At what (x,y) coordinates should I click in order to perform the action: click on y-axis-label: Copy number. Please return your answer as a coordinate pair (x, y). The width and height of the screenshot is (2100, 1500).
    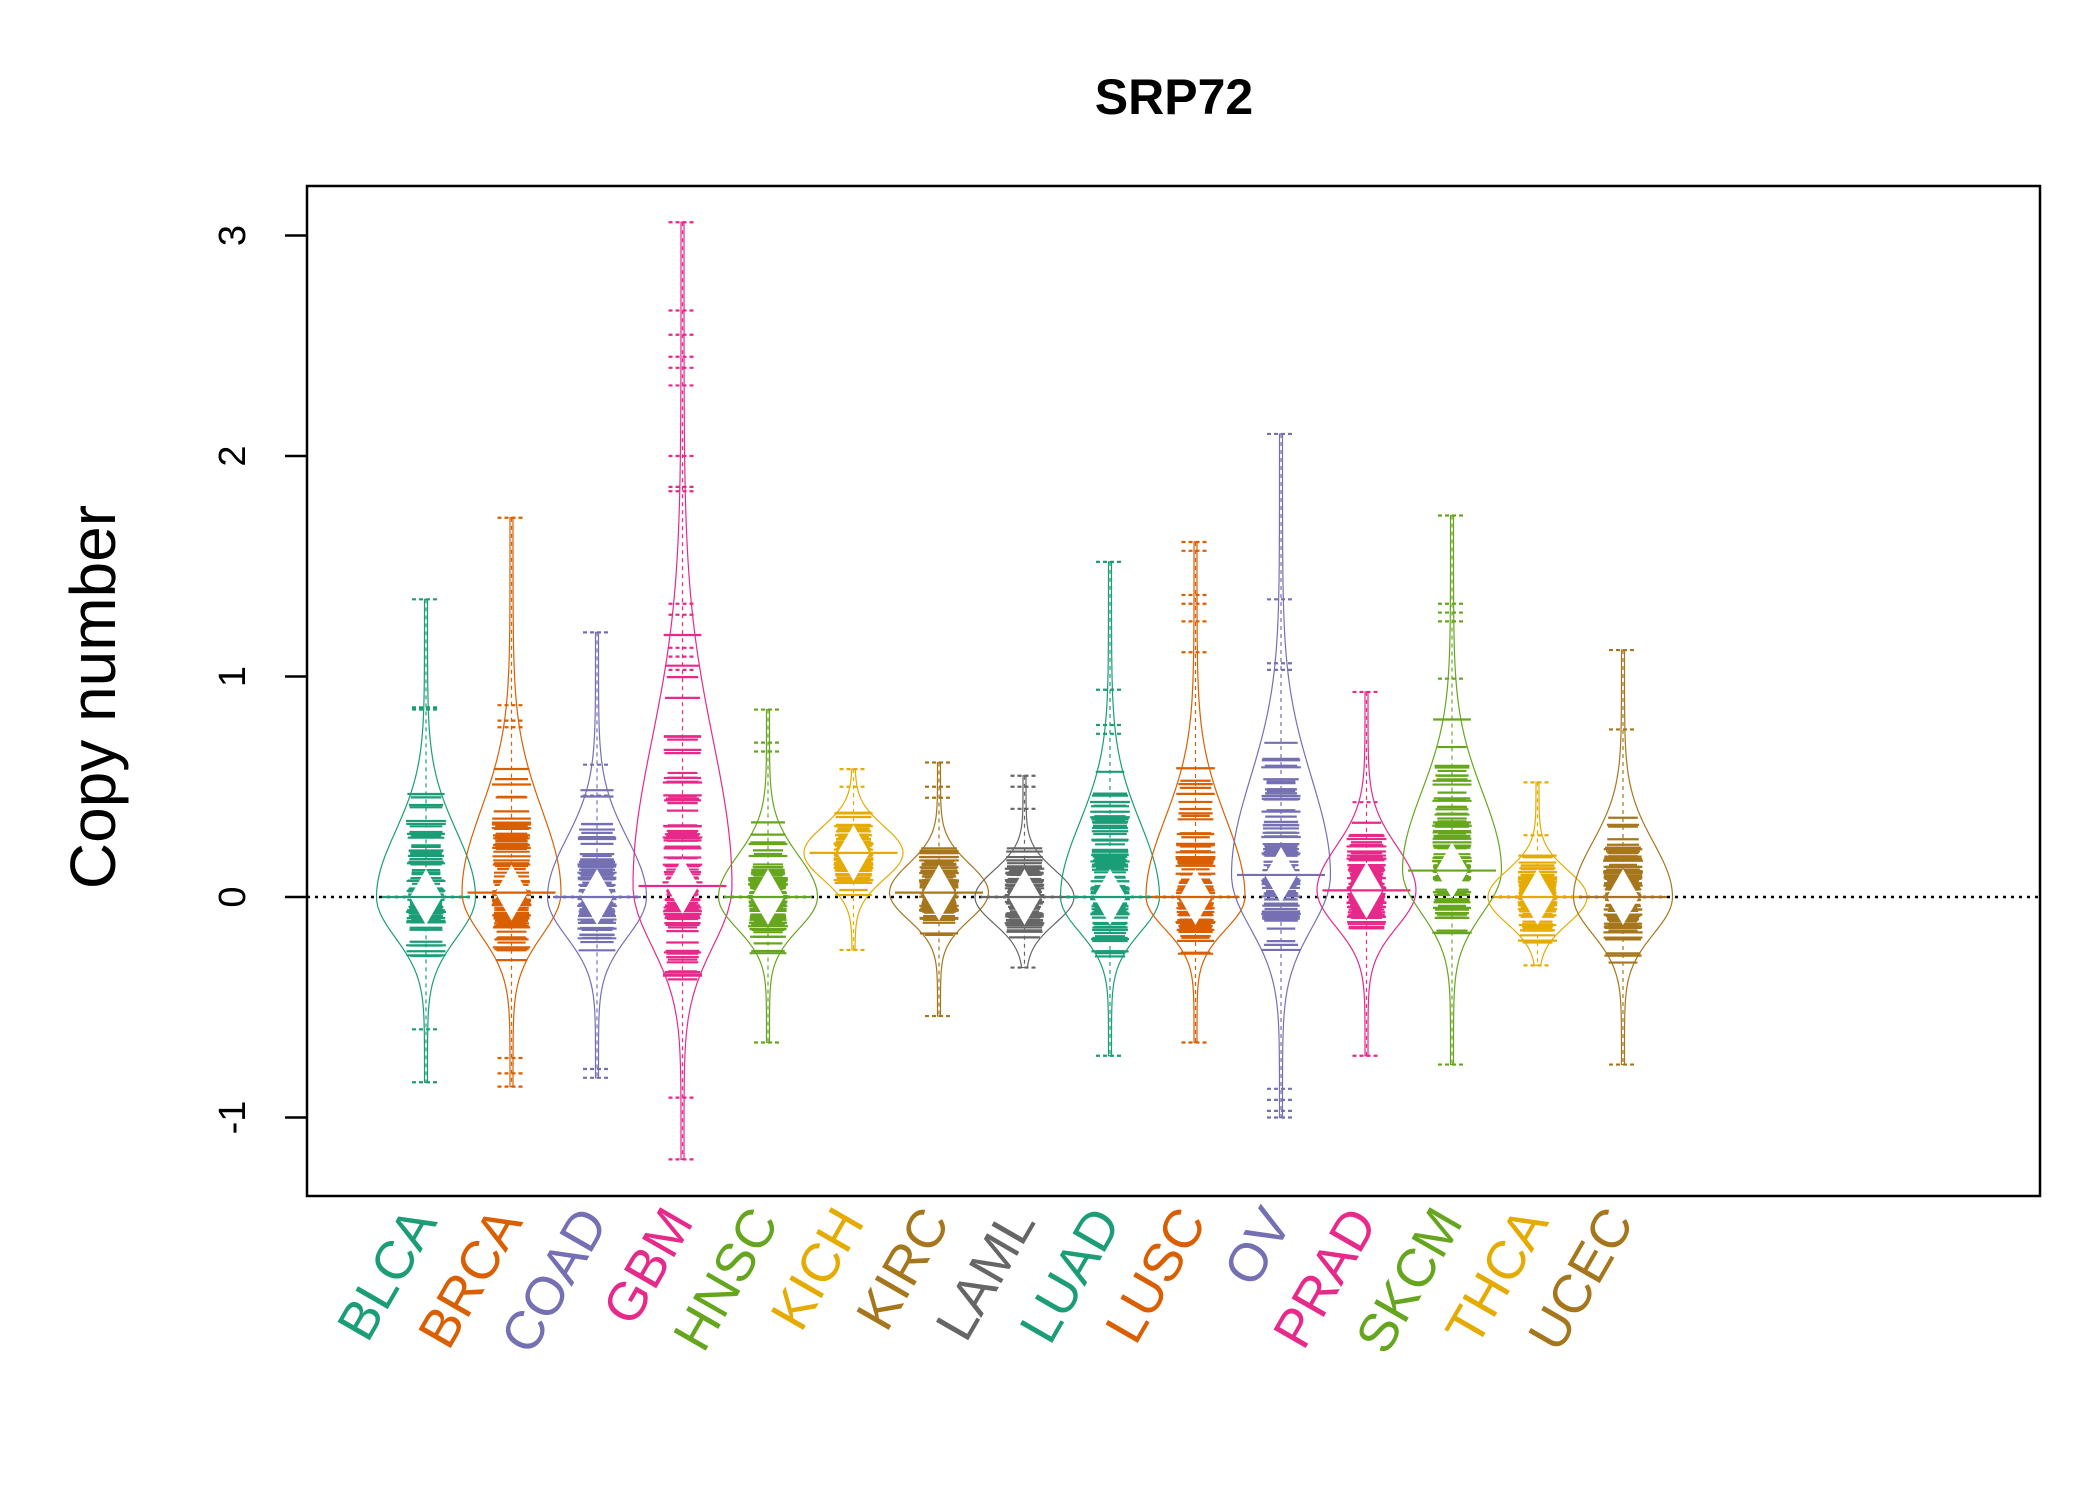
    Looking at the image, I should click on (93, 697).